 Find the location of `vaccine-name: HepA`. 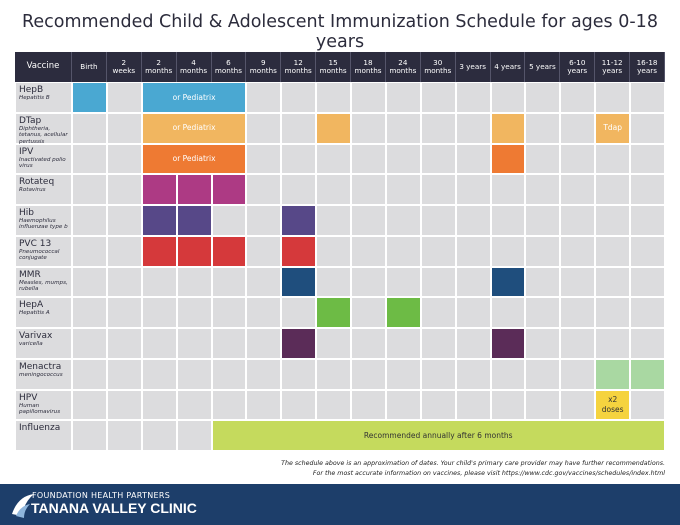

vaccine-name: HepA is located at coordinates (31, 305).